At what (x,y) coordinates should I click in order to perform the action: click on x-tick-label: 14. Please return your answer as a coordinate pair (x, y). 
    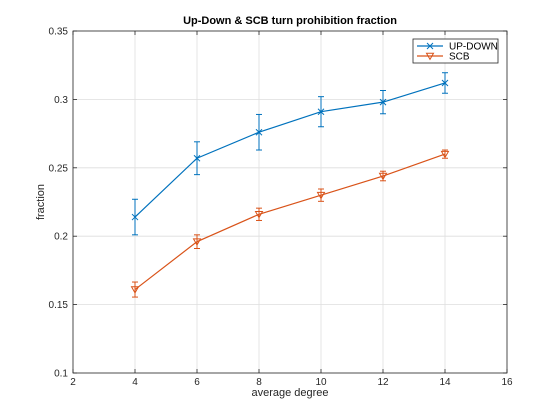
    Looking at the image, I should click on (445, 382).